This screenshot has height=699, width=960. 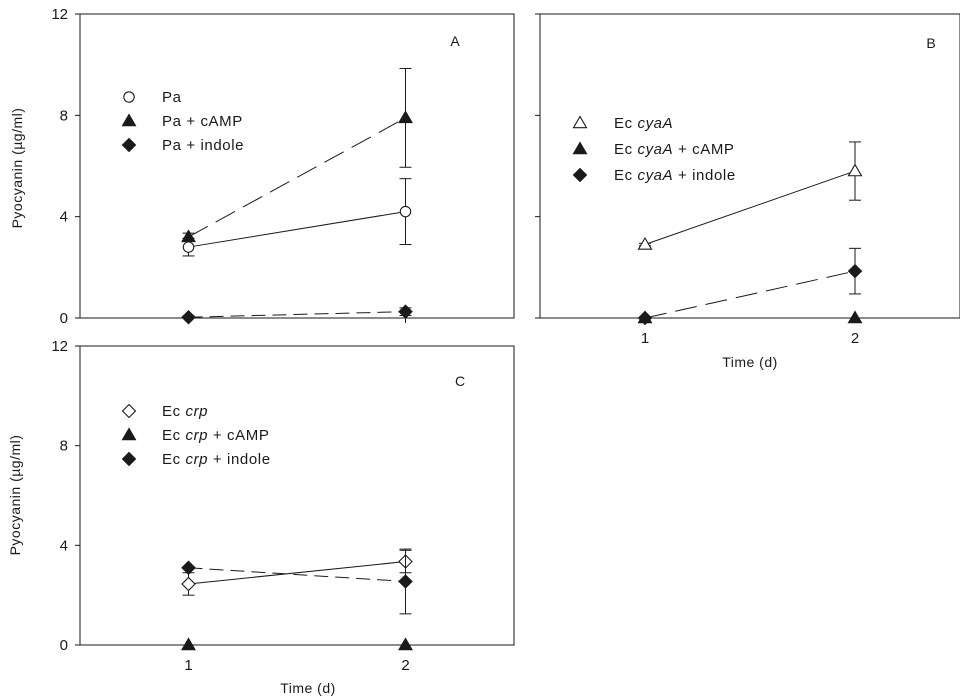 I want to click on legend: Ec cyaA Ec cyaA + cAMP Ec cyaA + indole, so click(x=654, y=149).